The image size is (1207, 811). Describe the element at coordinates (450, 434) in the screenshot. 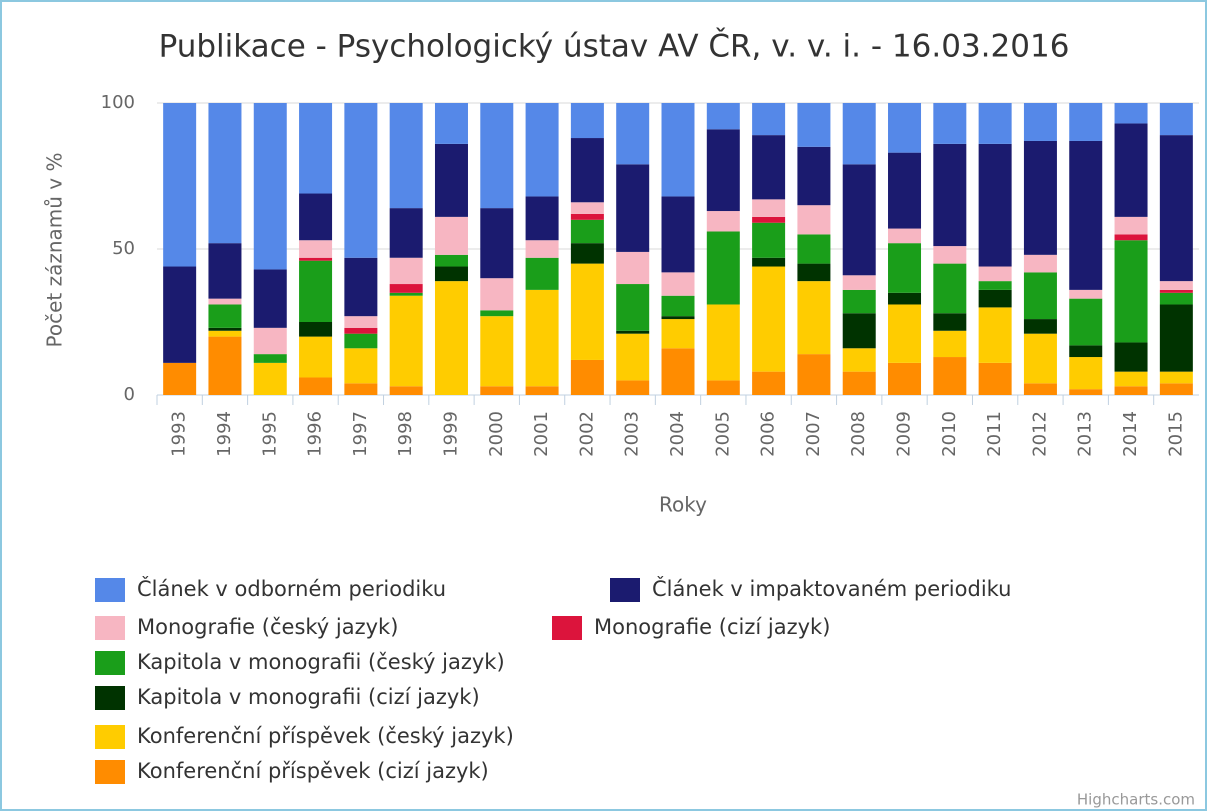

I see `x-tick-label: 1999` at that location.